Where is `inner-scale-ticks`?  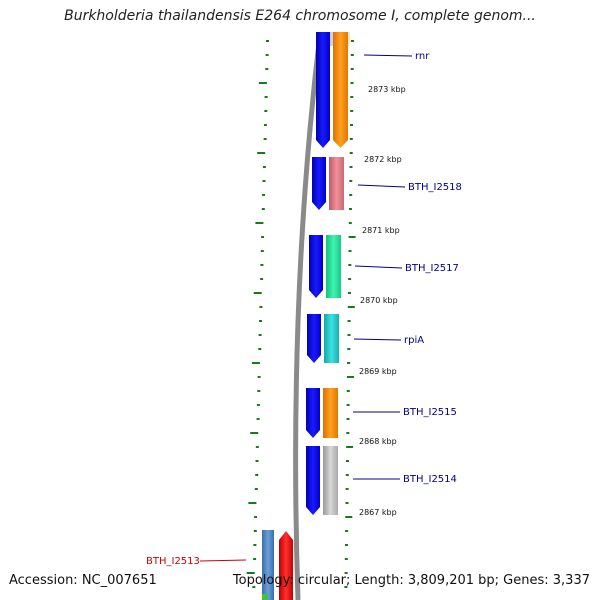 inner-scale-ticks is located at coordinates (257, 314).